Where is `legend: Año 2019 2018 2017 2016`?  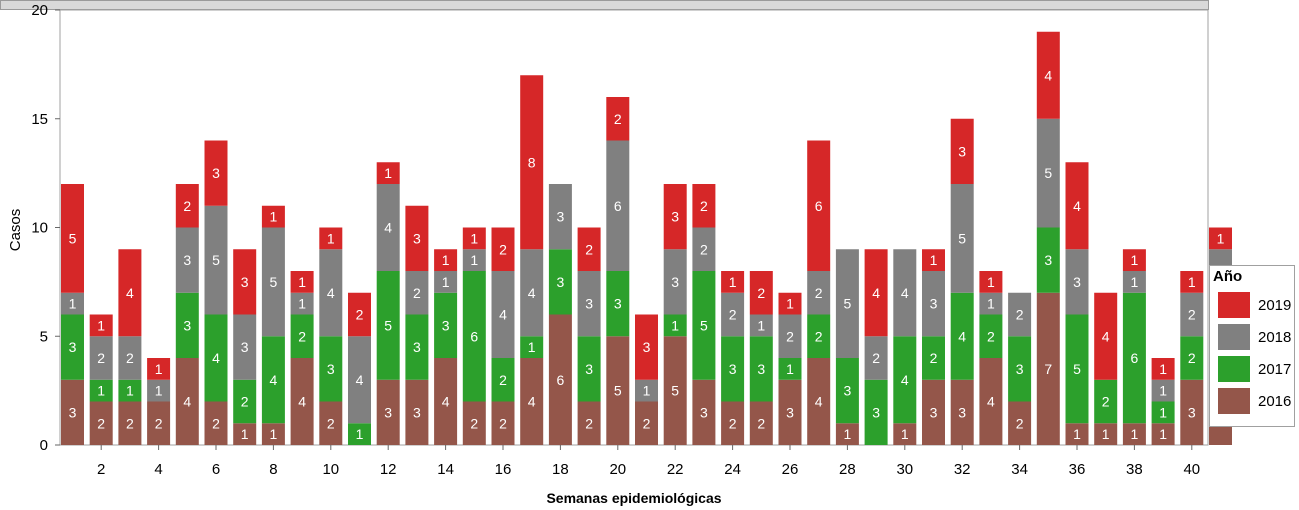
legend: Año 2019 2018 2017 2016 is located at coordinates (1252, 346).